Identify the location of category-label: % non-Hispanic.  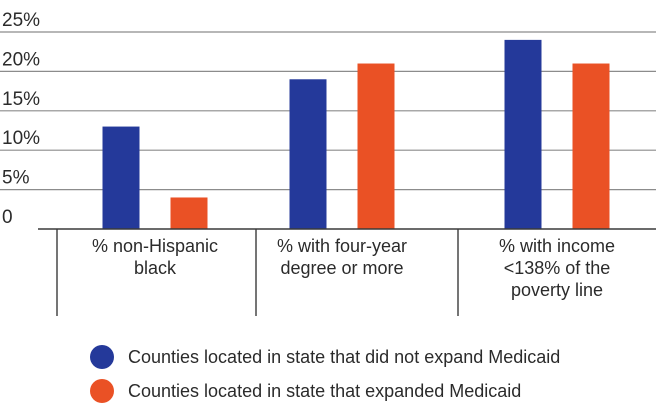
(155, 246).